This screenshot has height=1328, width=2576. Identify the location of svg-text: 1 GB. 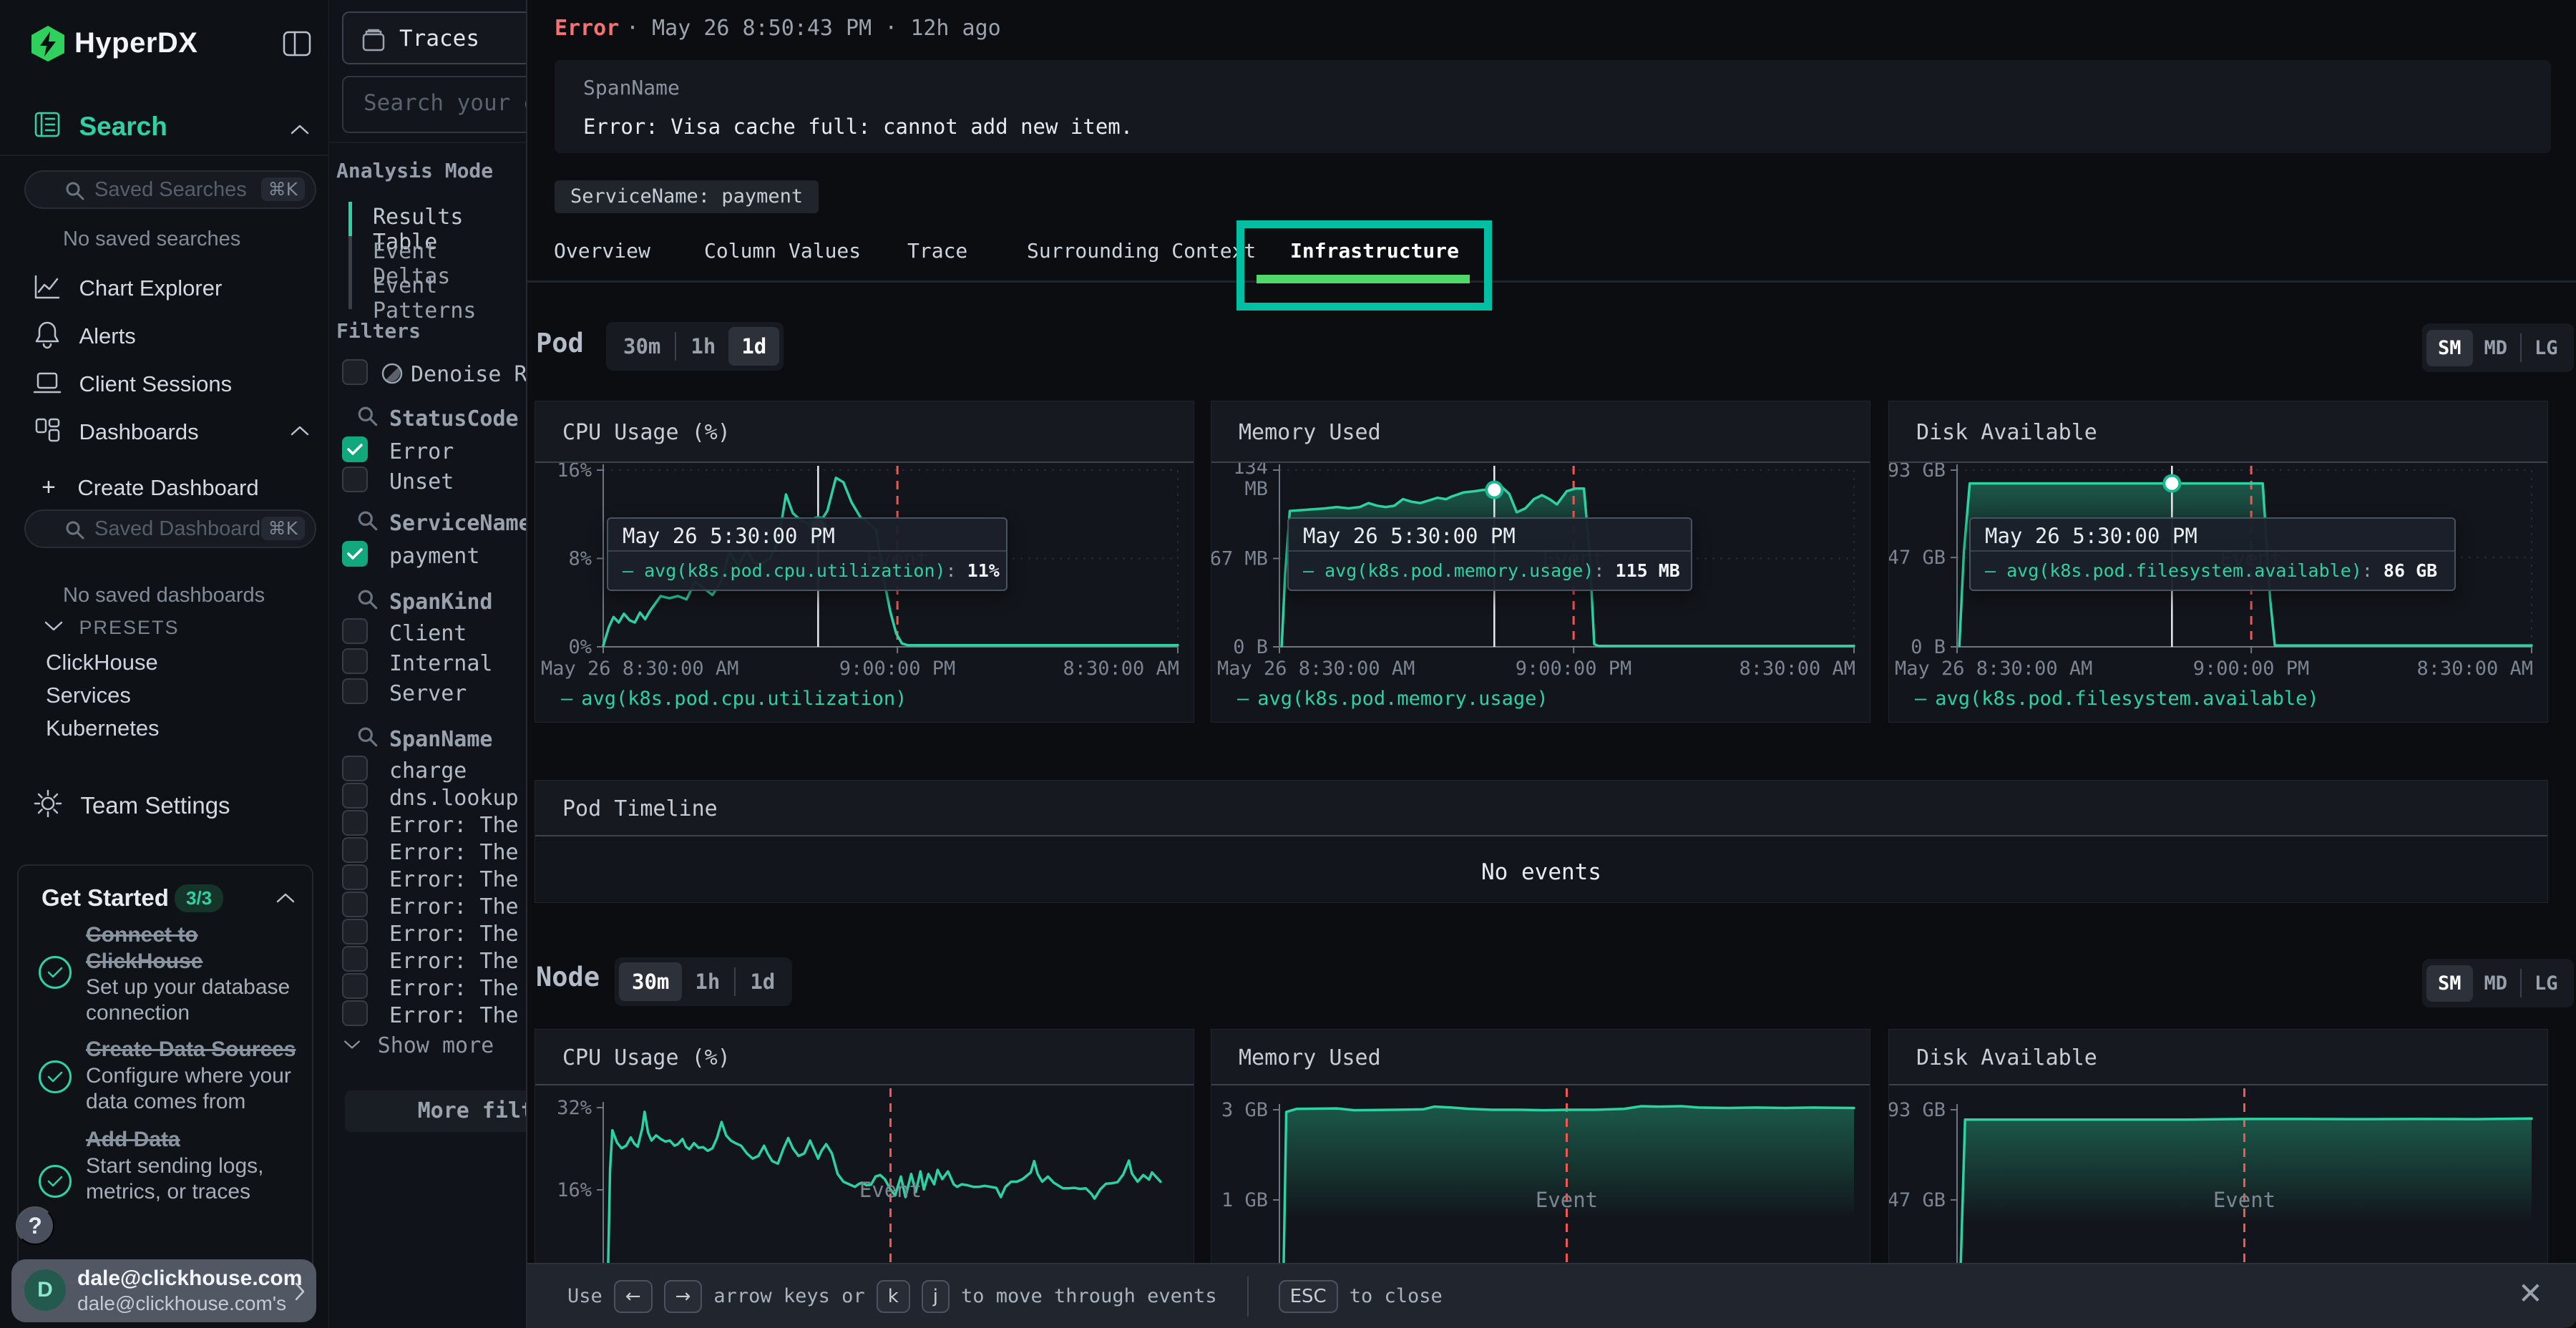
(1244, 1200).